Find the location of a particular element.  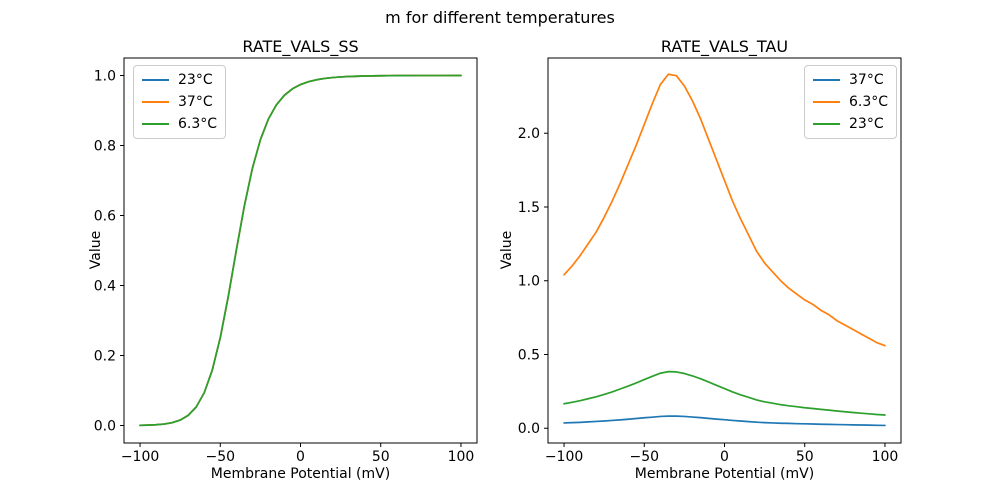

y-tick-label: 0.8 is located at coordinates (105, 147).